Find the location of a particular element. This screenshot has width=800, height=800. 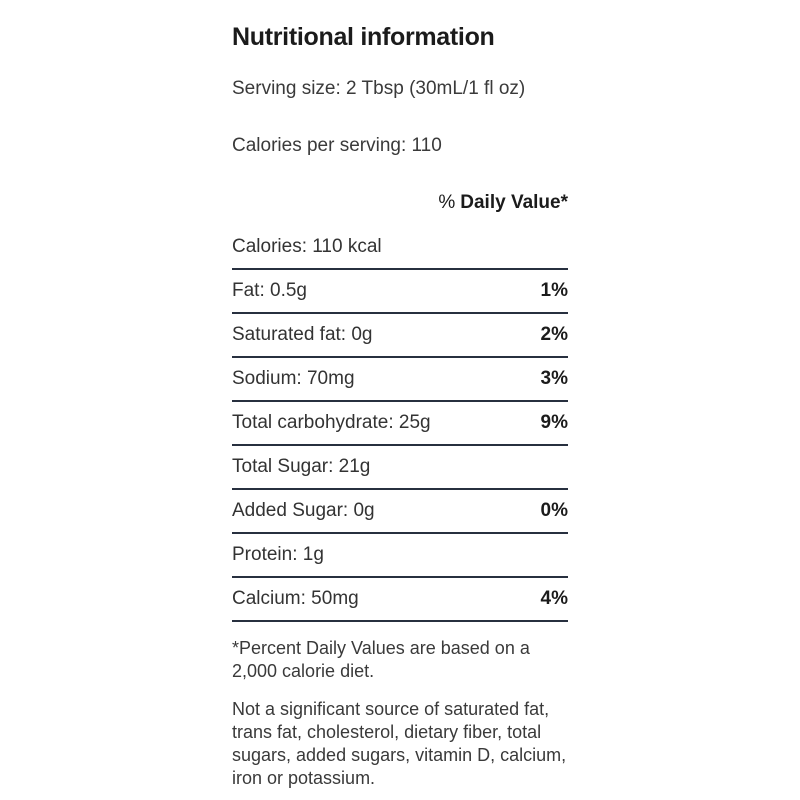

nutrient-label: Calcium: 50mg is located at coordinates (295, 598).